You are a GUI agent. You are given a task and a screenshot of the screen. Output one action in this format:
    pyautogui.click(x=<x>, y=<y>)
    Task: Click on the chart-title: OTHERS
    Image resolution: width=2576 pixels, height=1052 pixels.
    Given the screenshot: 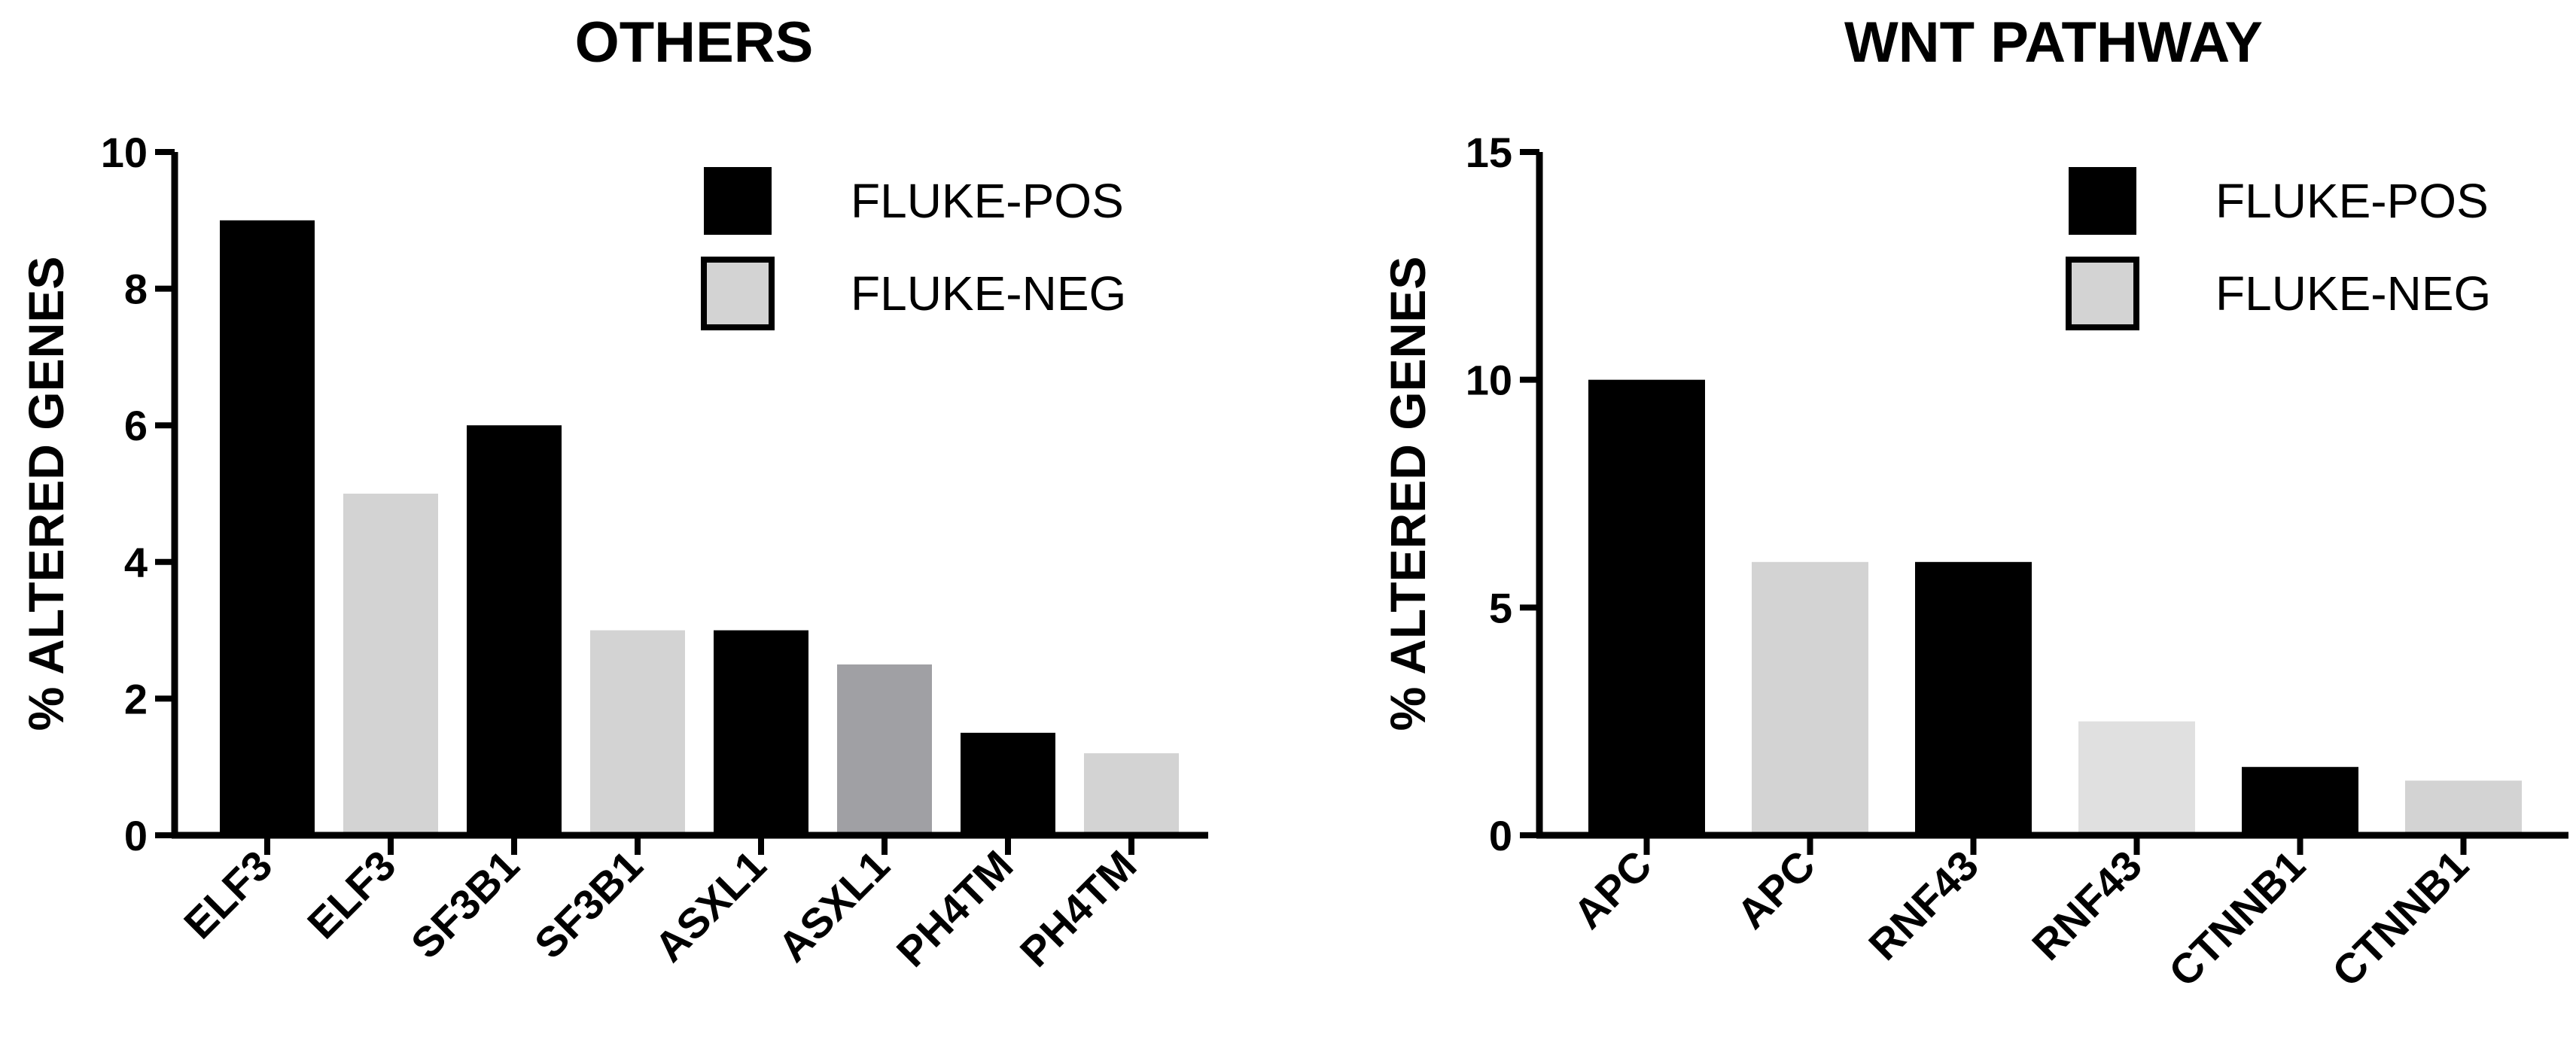 What is the action you would take?
    pyautogui.click(x=695, y=42)
    